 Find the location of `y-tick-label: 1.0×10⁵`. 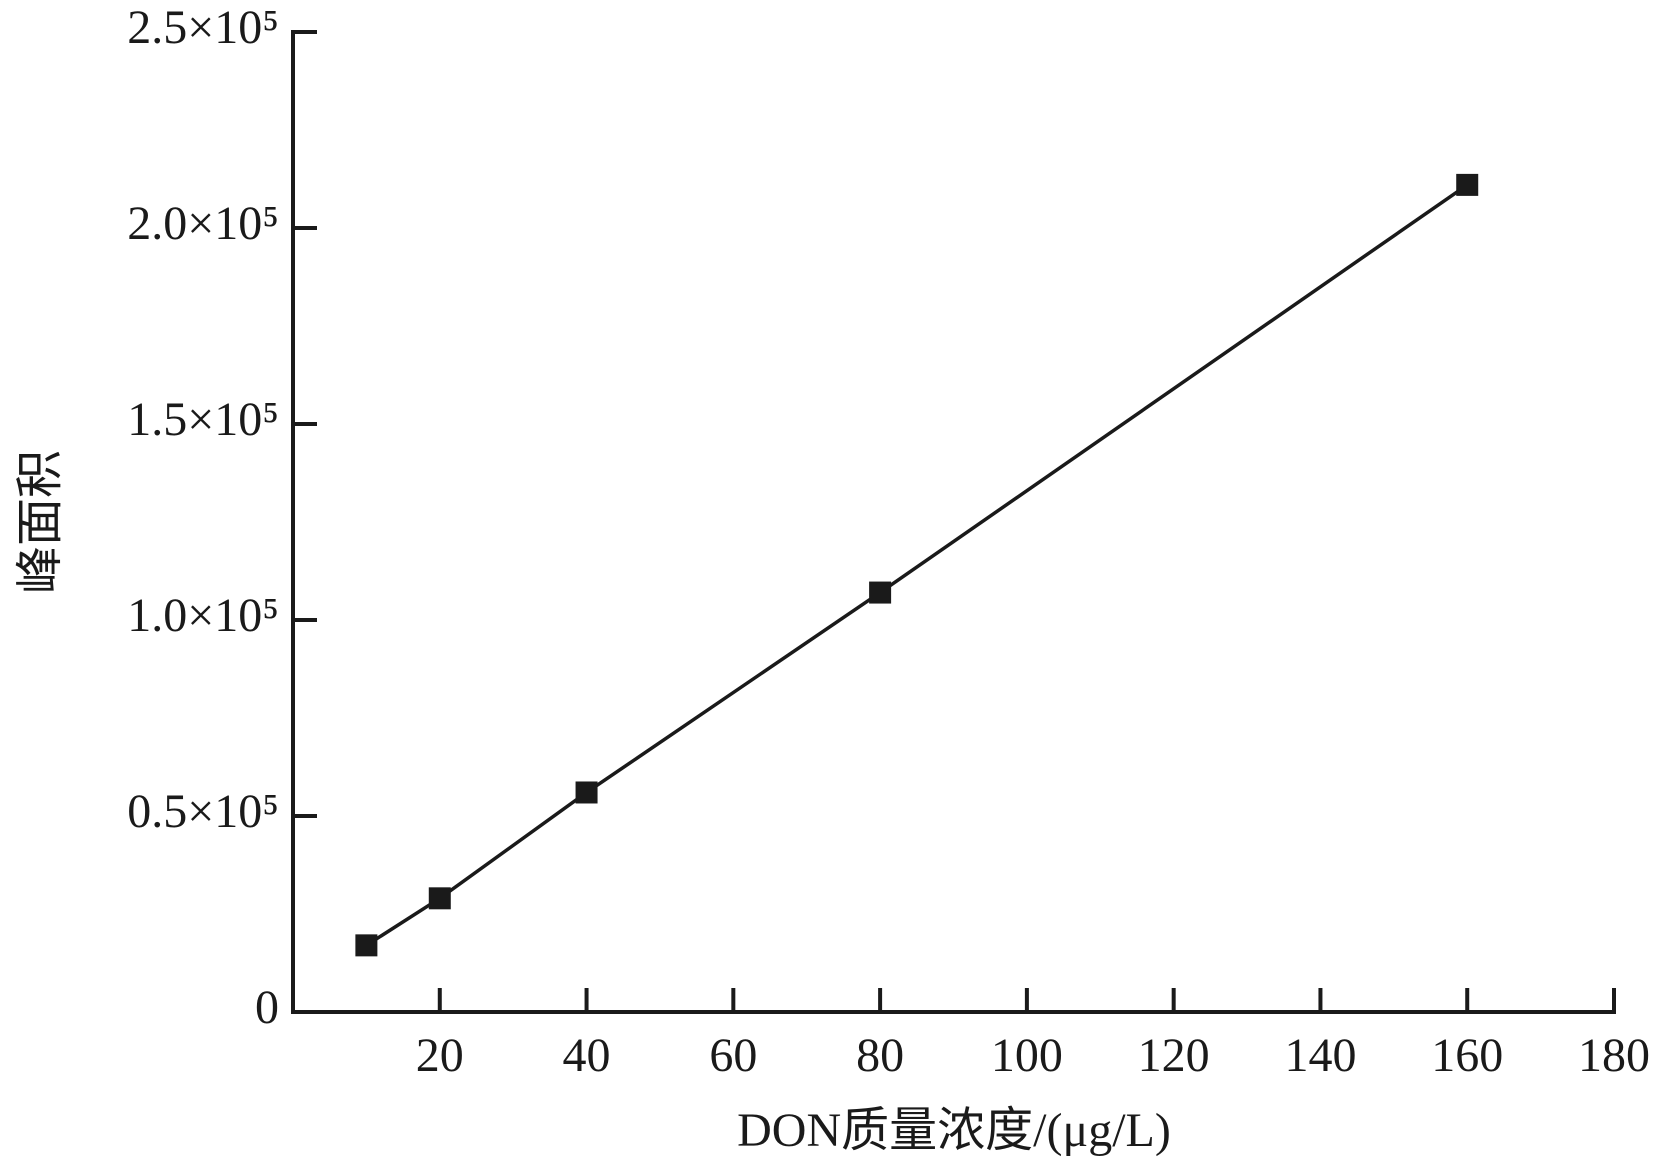

y-tick-label: 1.0×10⁵ is located at coordinates (203, 615).